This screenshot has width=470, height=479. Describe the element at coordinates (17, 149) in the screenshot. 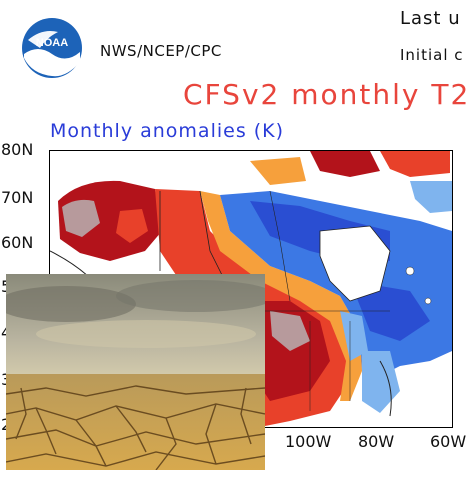

I see `lat-label-80n: 80N` at that location.